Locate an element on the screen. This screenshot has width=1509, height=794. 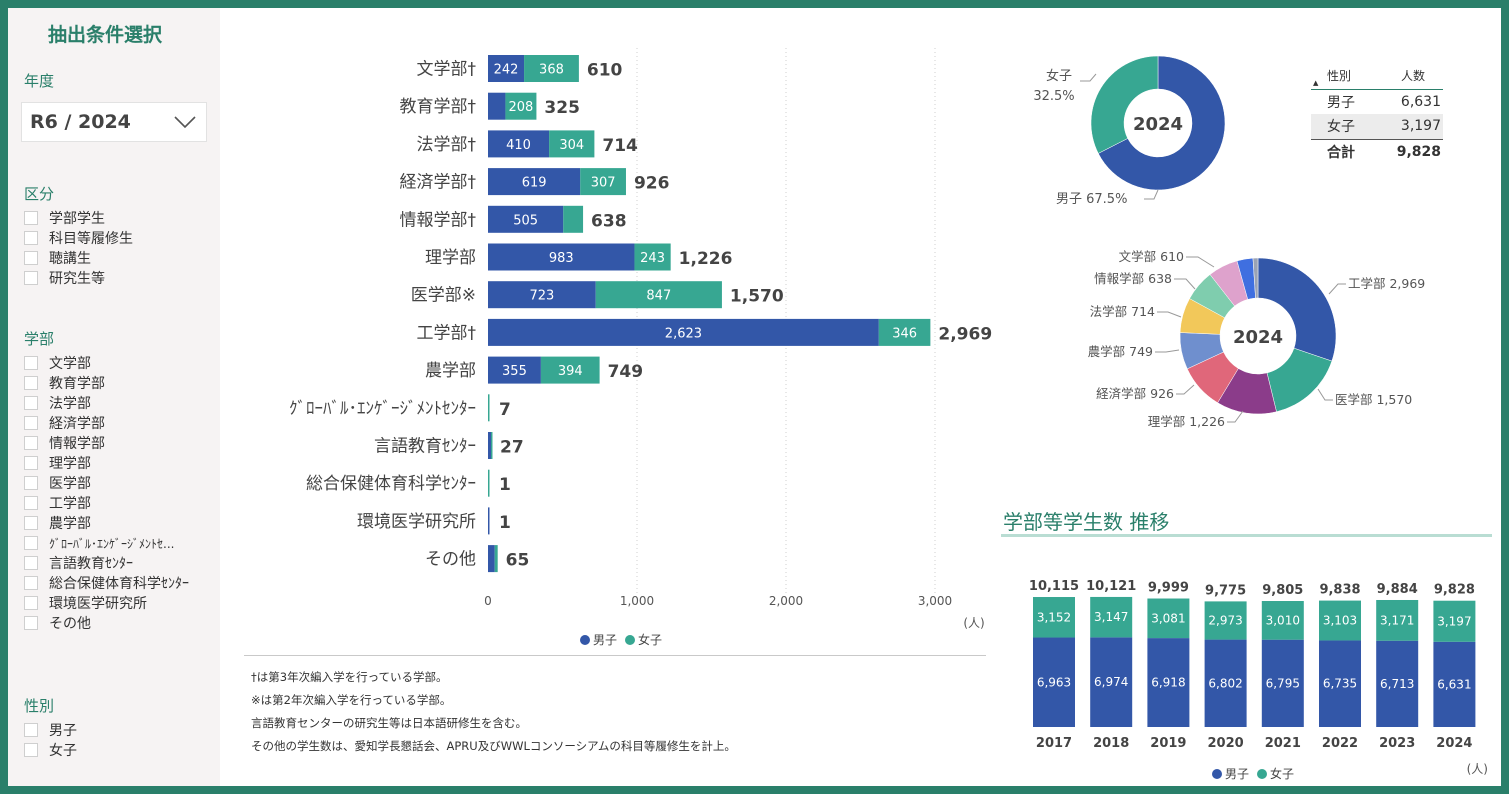
year-dropdown: R6 / 2024 is located at coordinates (114, 122).